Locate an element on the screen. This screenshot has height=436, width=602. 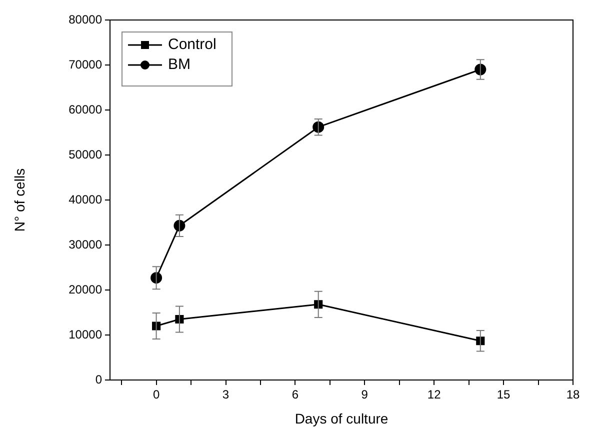
x-tick-label: 18 is located at coordinates (573, 395).